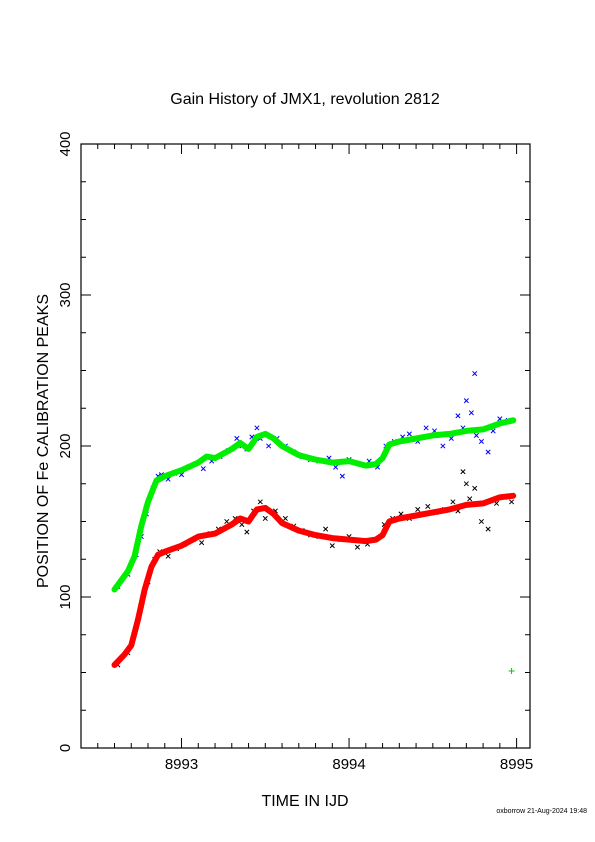 This screenshot has width=595, height=842. What do you see at coordinates (43, 441) in the screenshot?
I see `y-axis-label: POSITION OF Fe CALIBRATION PEAKS` at bounding box center [43, 441].